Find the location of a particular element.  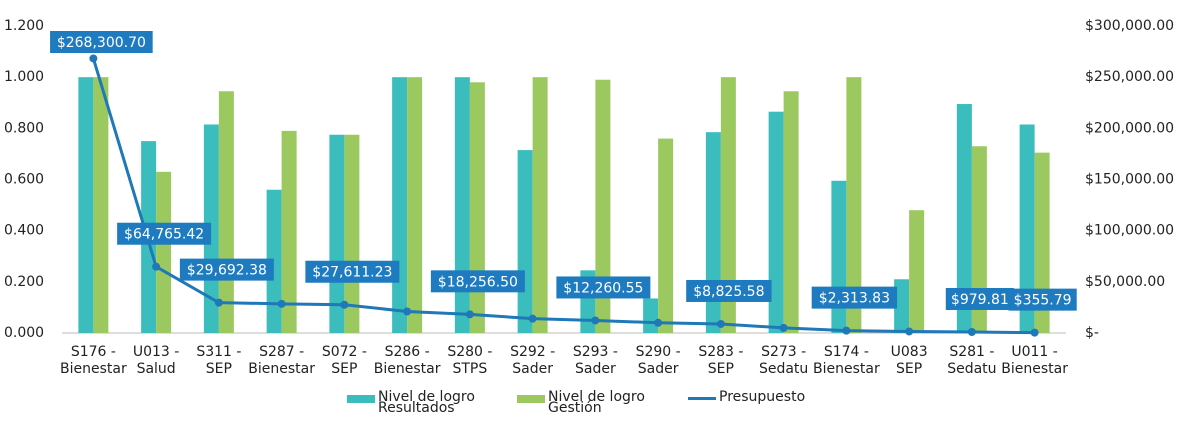

x-tick-label: S281 -Sedatu is located at coordinates (971, 360).